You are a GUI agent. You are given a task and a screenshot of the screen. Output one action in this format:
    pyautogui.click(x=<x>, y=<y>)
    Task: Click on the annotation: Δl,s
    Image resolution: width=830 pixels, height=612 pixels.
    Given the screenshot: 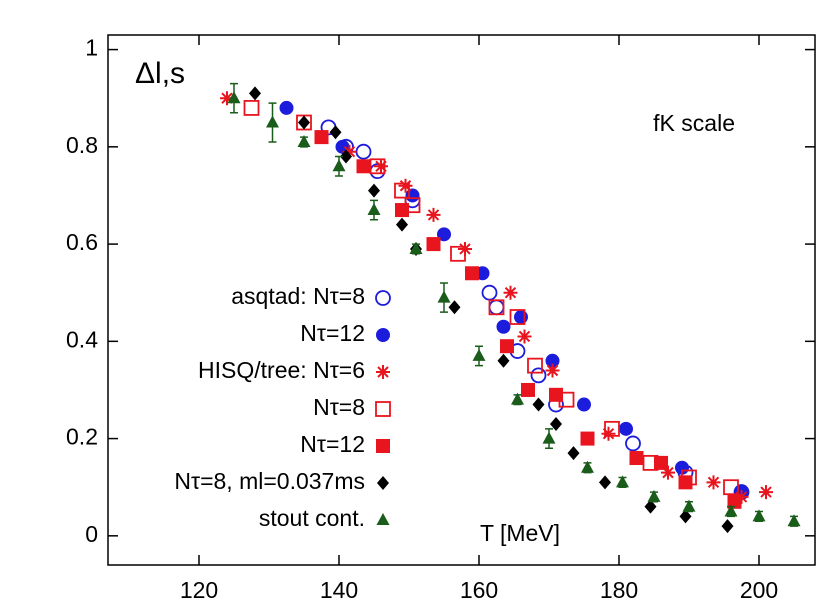 What is the action you would take?
    pyautogui.click(x=160, y=73)
    